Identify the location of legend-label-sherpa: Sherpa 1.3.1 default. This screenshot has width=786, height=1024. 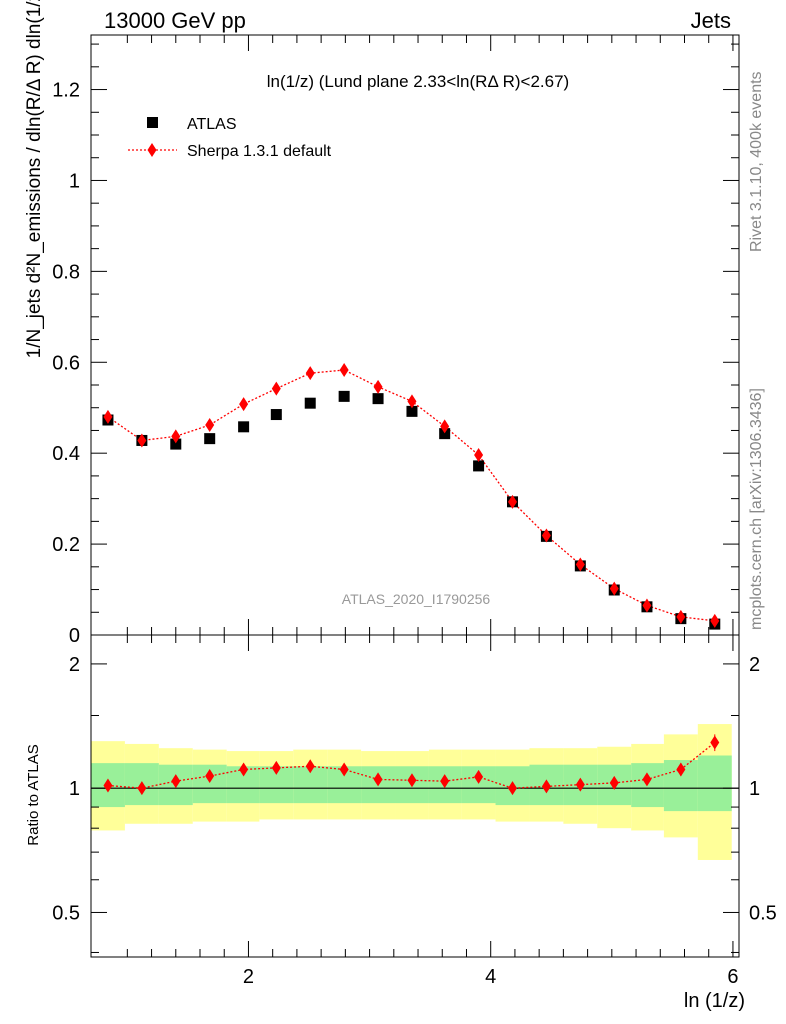
(259, 151).